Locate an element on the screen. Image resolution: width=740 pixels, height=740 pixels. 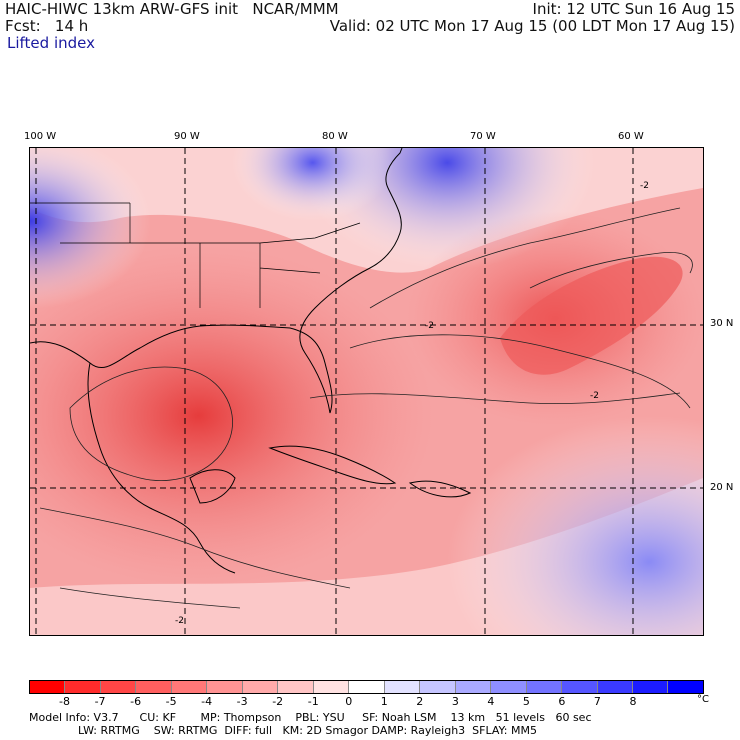
lon-label-90w: 90 W is located at coordinates (187, 136).